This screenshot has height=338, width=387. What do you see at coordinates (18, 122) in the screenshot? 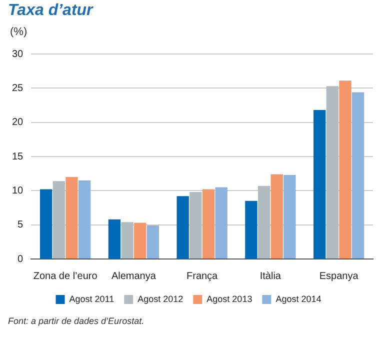
I see `y-tick-label: 20` at bounding box center [18, 122].